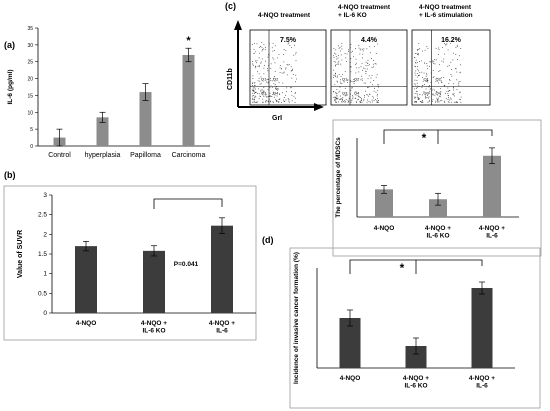 The width and height of the screenshot is (550, 411). What do you see at coordinates (345, 92) in the screenshot?
I see `quadrant-label: Q3` at bounding box center [345, 92].